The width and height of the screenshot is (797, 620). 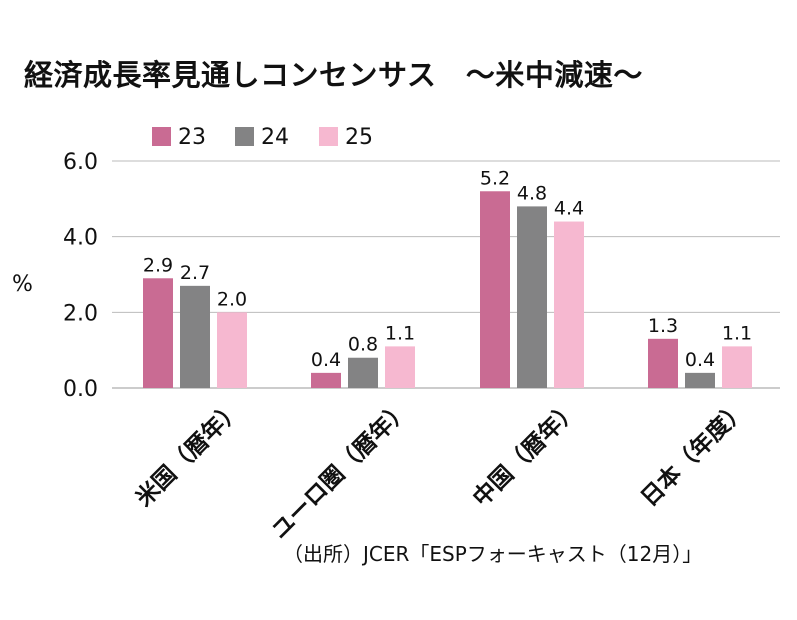 What do you see at coordinates (363, 345) in the screenshot?
I see `data-label: 0.8` at bounding box center [363, 345].